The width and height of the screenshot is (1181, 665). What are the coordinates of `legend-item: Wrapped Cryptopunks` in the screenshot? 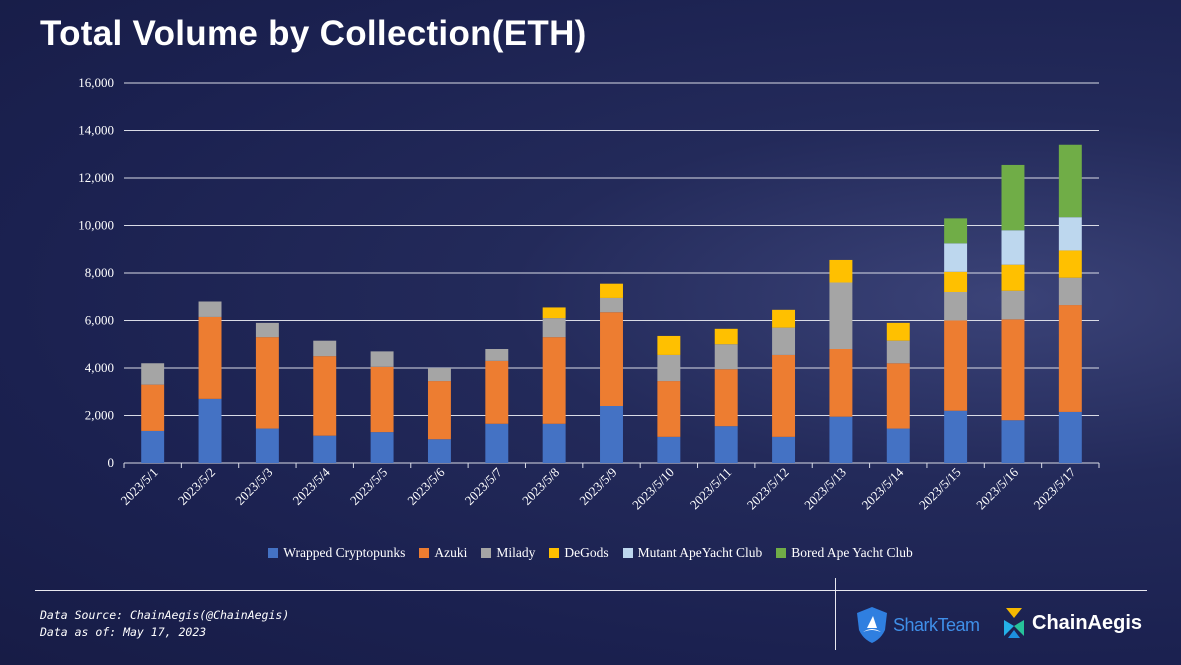 It's located at (336, 553).